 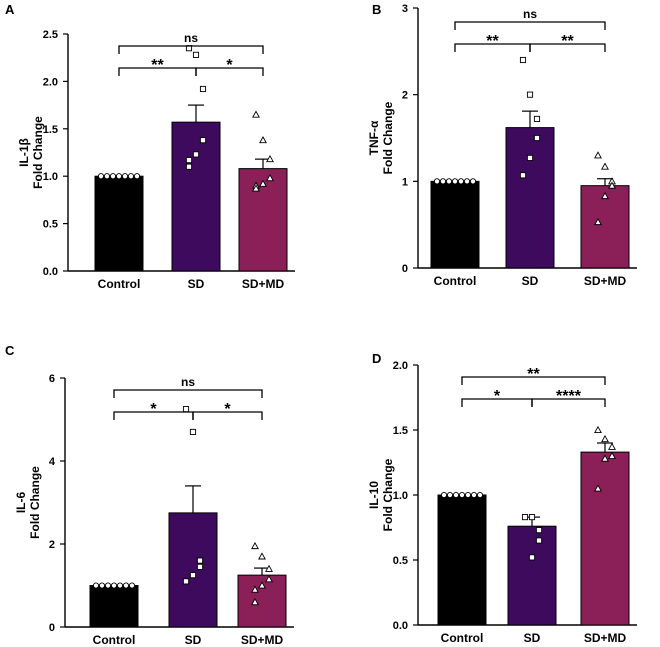 I want to click on y-tick-label: 4, so click(x=52, y=462).